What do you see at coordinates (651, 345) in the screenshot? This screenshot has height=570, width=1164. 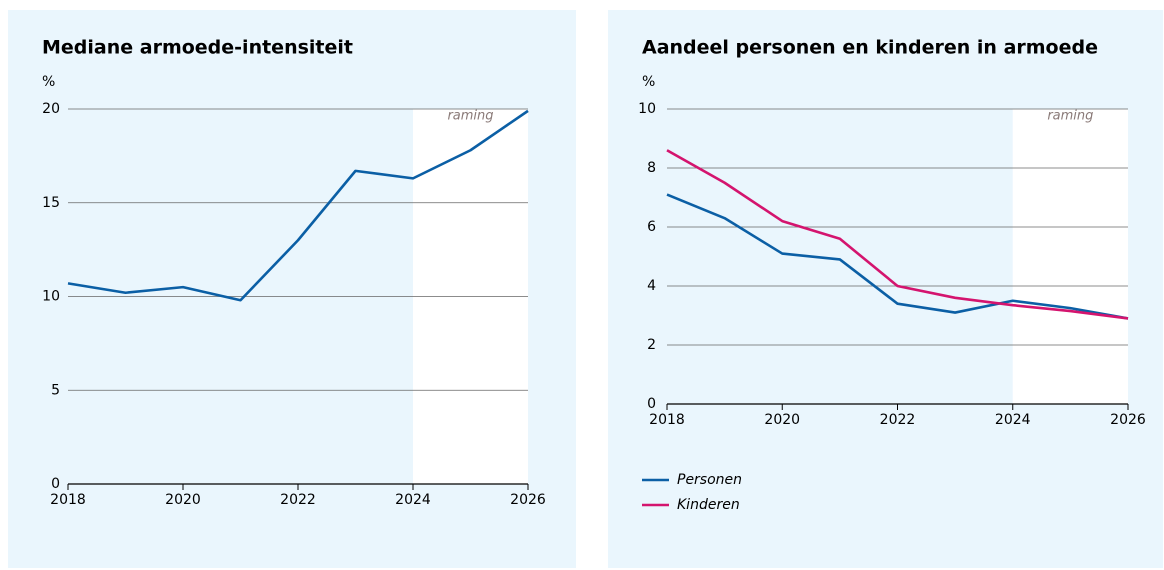 I see `y-tick-label: 2` at bounding box center [651, 345].